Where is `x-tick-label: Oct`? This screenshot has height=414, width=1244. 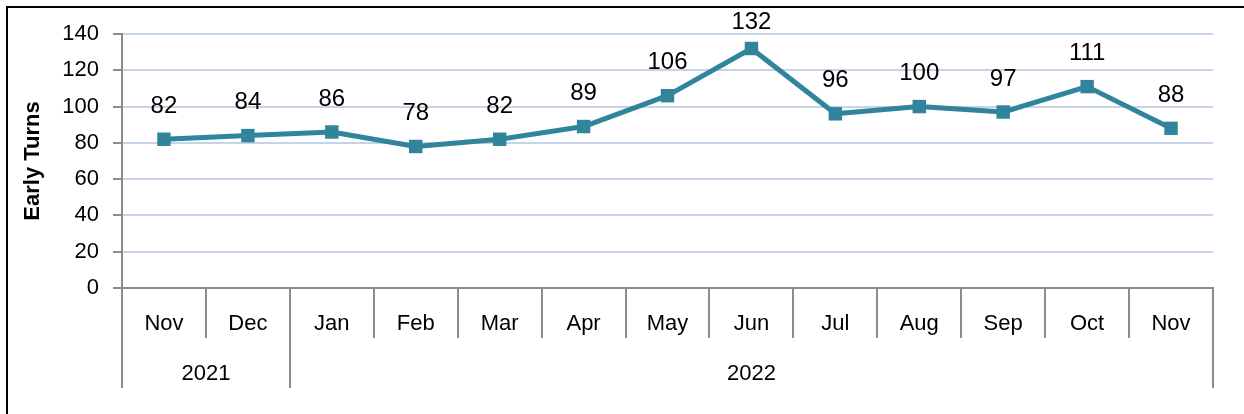
x-tick-label: Oct is located at coordinates (1087, 323).